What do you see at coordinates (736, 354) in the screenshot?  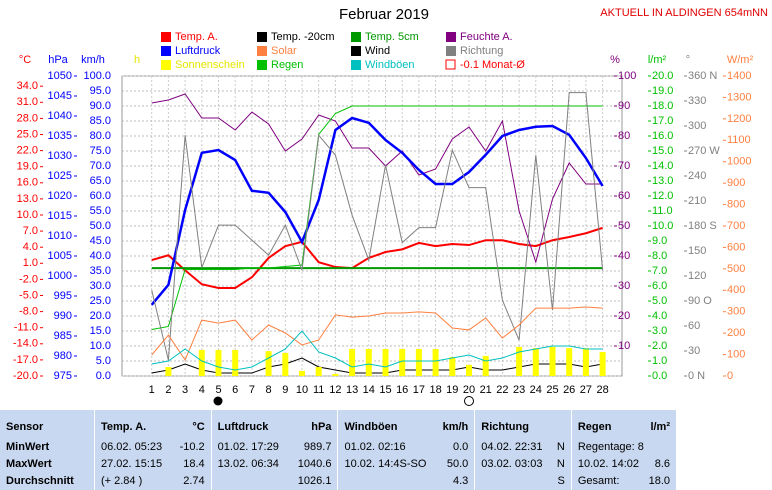 I see `y-tick-label: 100` at bounding box center [736, 354].